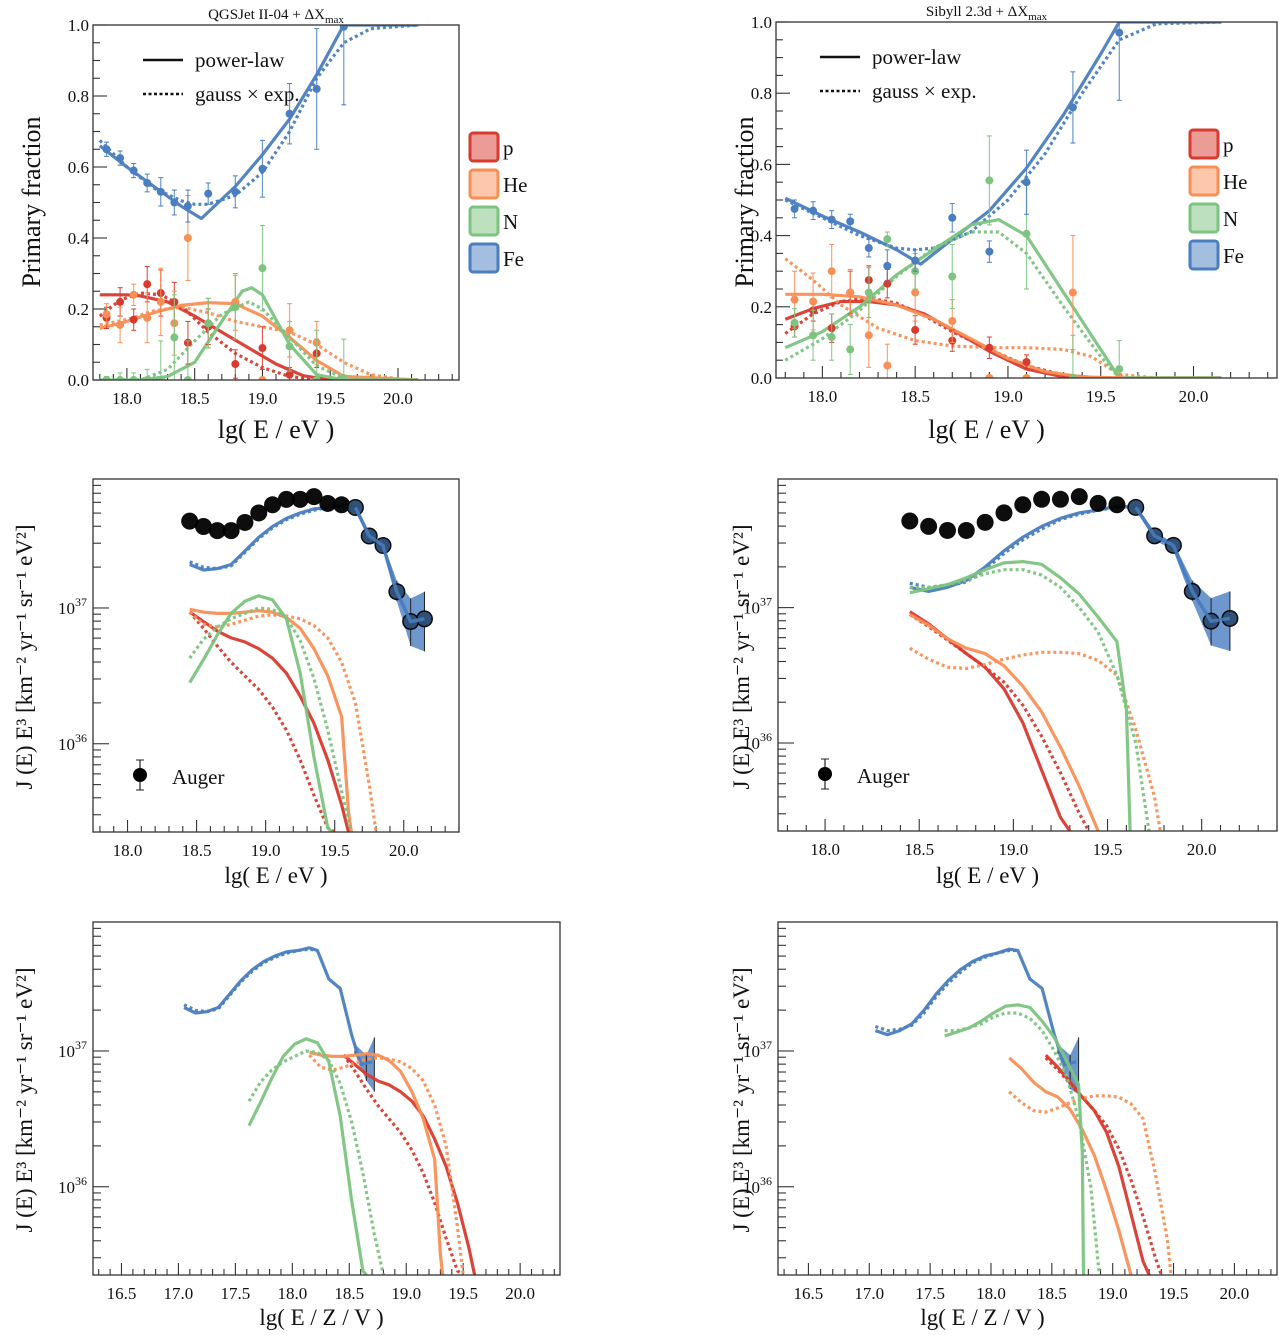  Describe the element at coordinates (1204, 181) in the screenshot. I see `legend-swatch-He` at that location.